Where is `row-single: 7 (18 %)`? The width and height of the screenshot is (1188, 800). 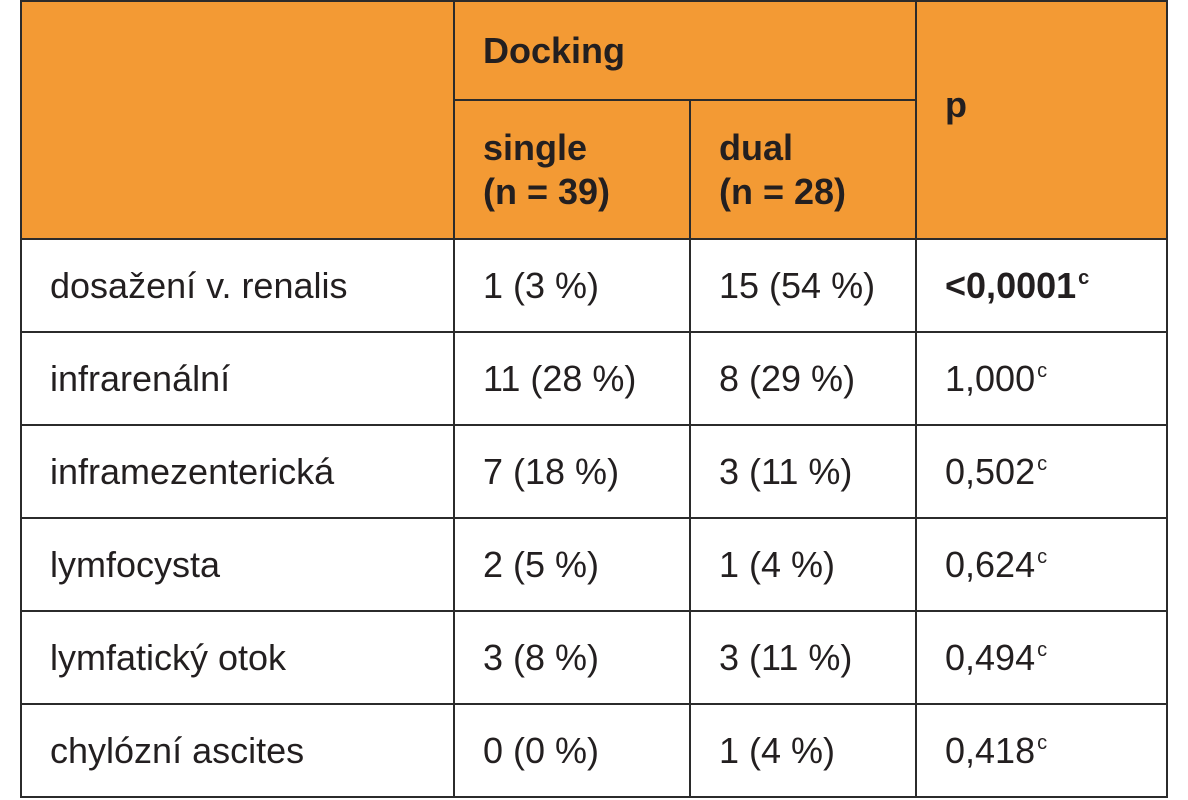
row-single: 7 (18 %) is located at coordinates (572, 471).